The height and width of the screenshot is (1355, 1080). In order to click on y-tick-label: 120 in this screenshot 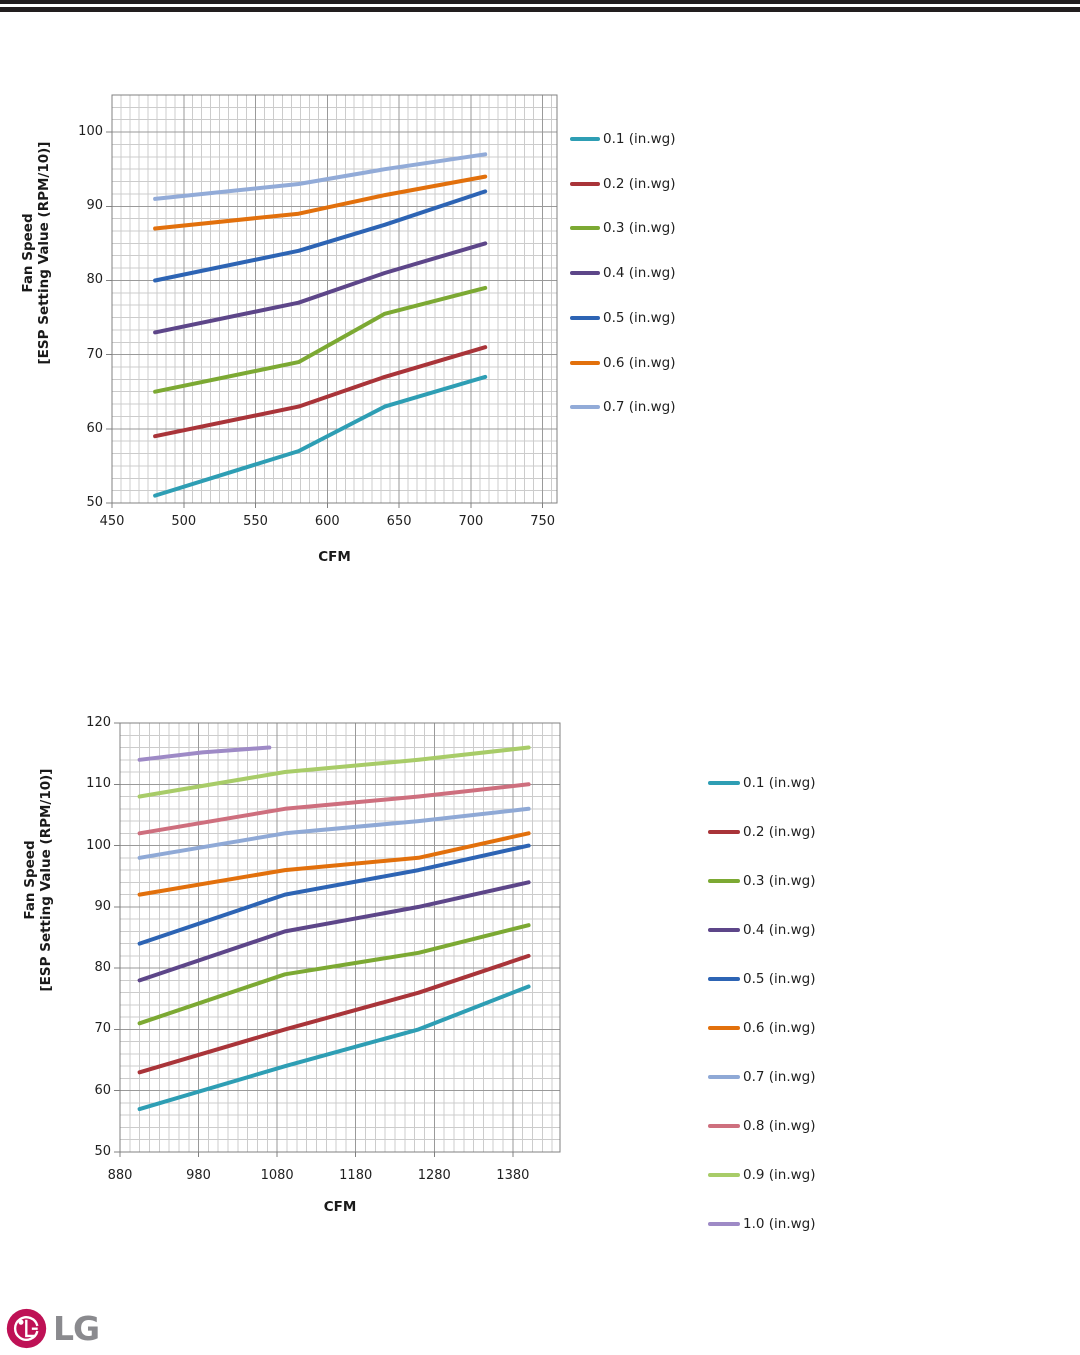, I will do `click(98, 722)`.